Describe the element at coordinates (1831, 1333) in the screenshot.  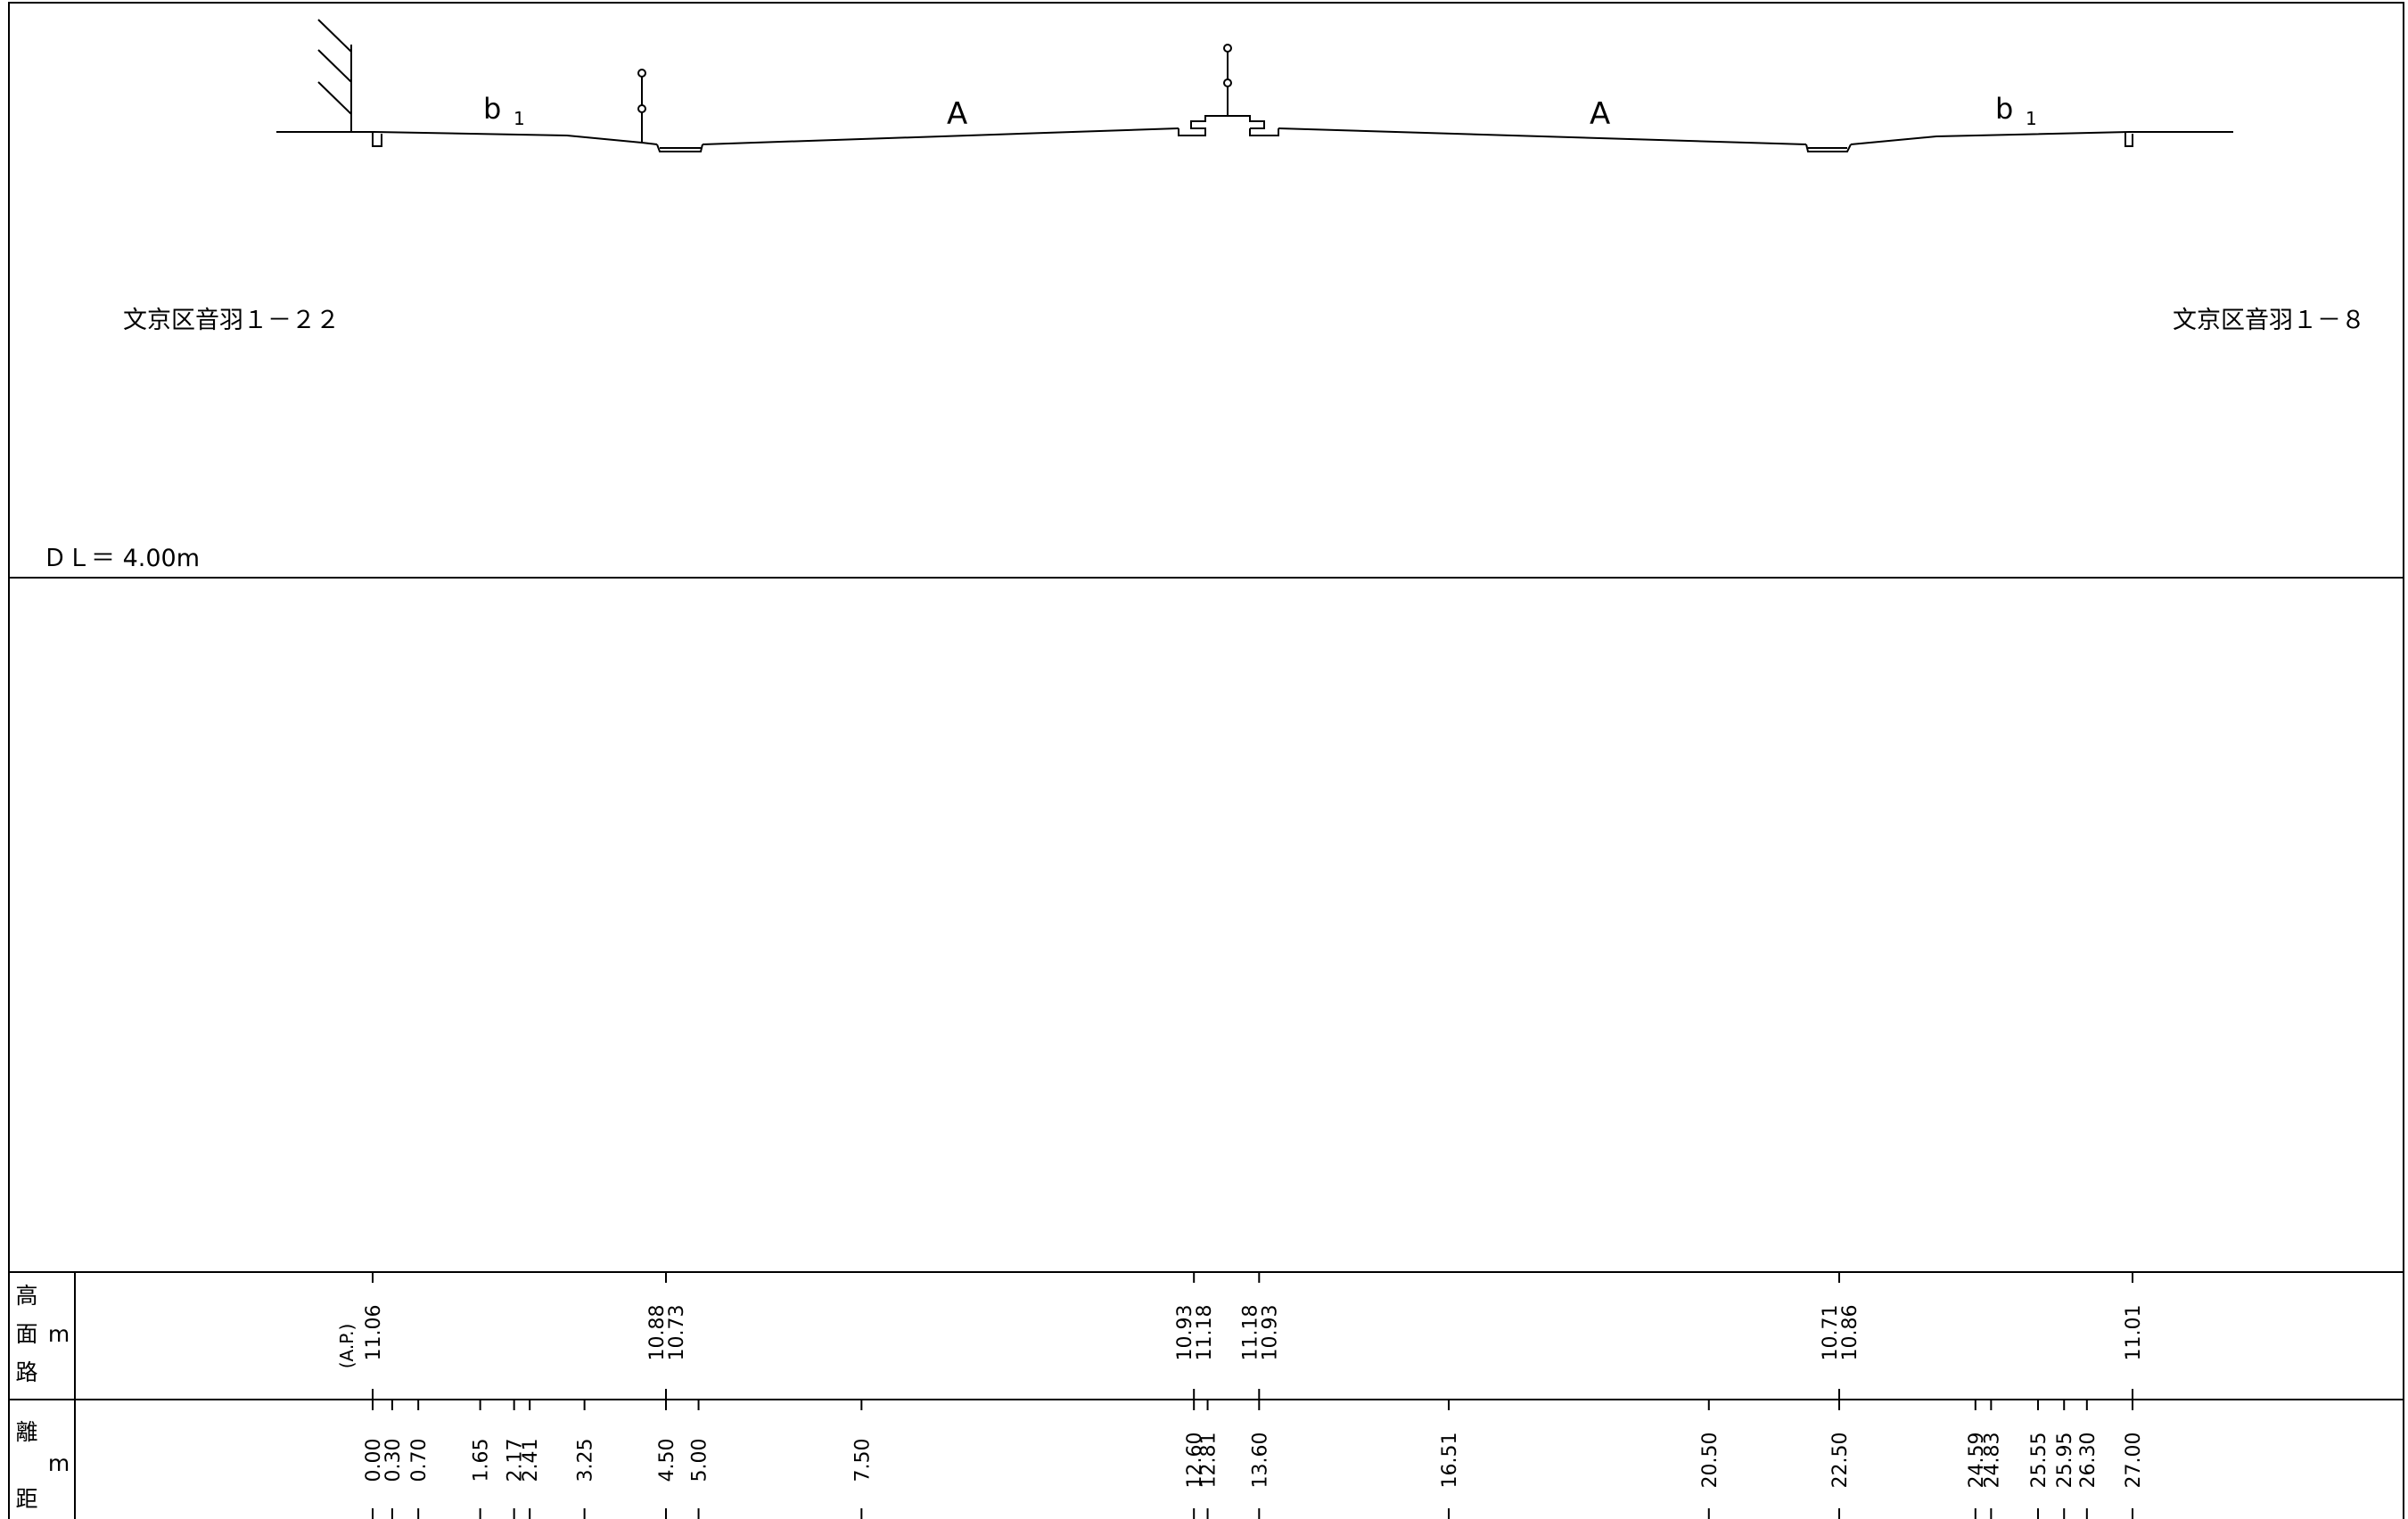
I see `elevation-label: 10.71` at that location.